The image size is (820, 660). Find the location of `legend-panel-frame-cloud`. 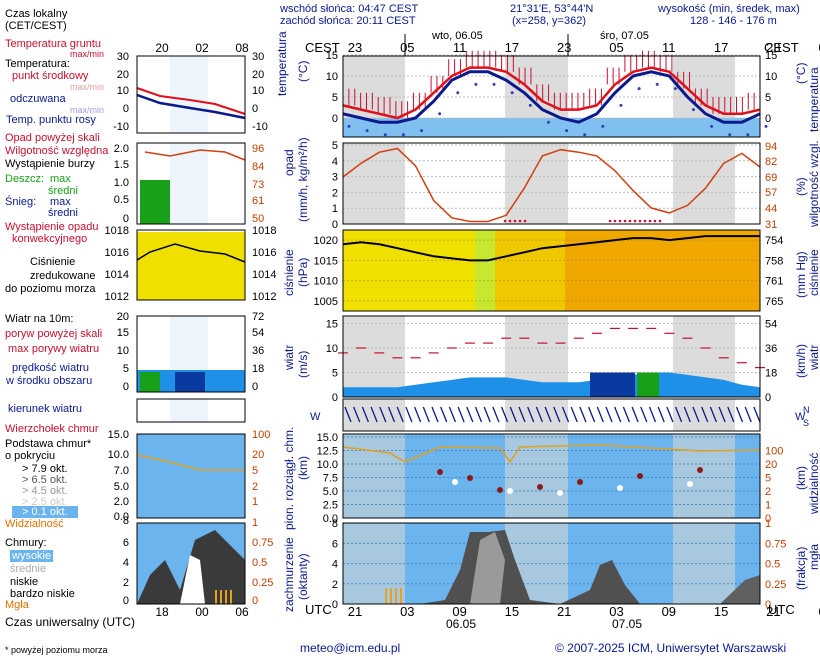

legend-panel-frame-cloud is located at coordinates (191, 476).